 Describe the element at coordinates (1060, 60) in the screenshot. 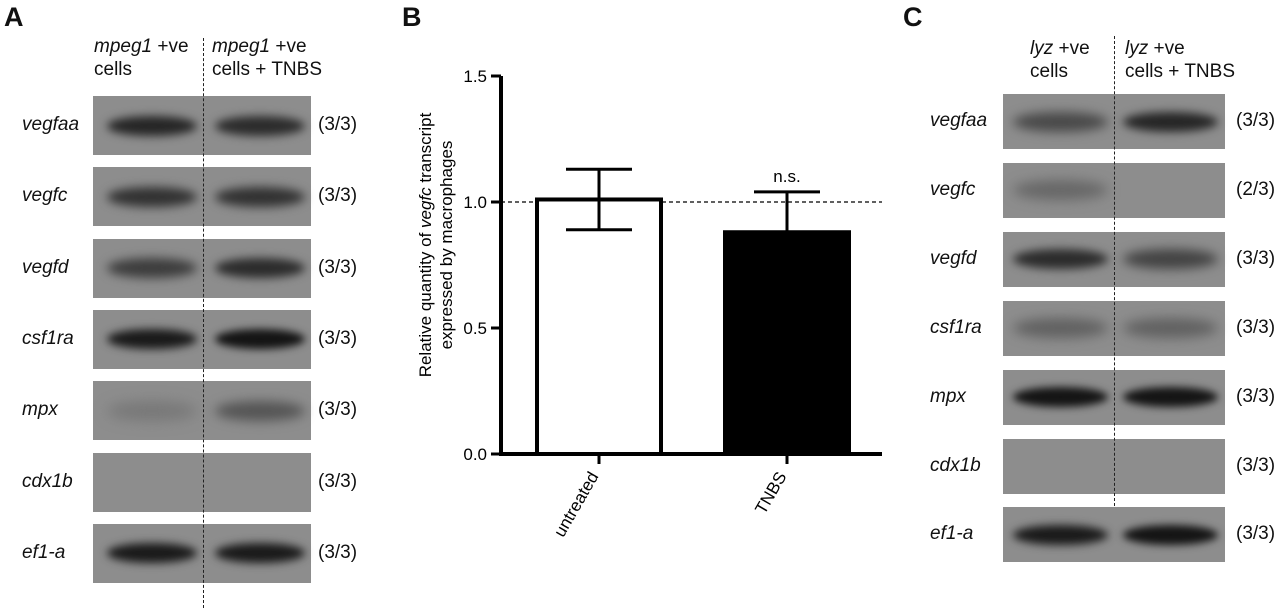

I see `panel-c-col1-header: lyz +ve cells` at that location.